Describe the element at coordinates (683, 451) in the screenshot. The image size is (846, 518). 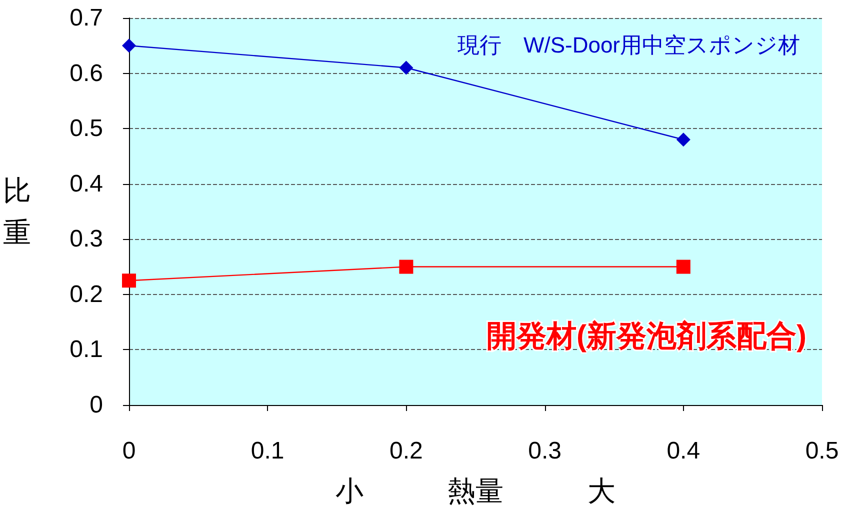
I see `x-tick-label: 0.4` at that location.